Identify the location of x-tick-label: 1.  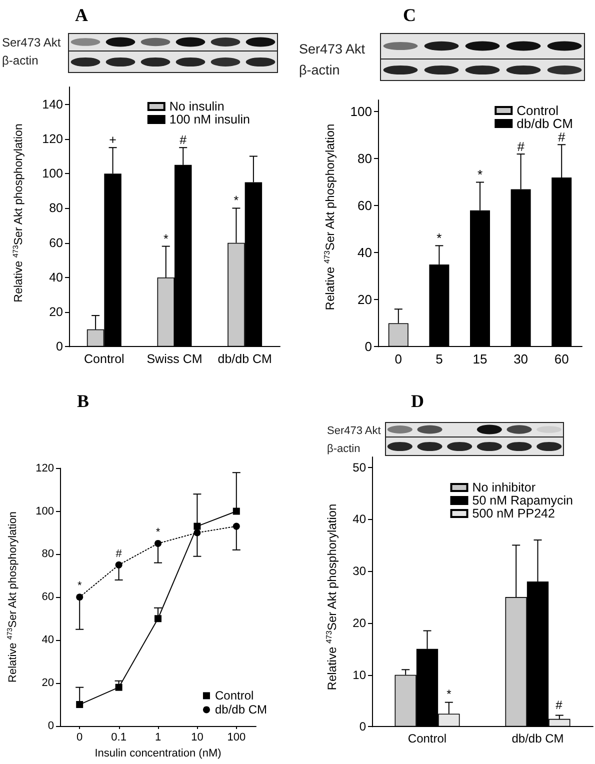
(158, 738).